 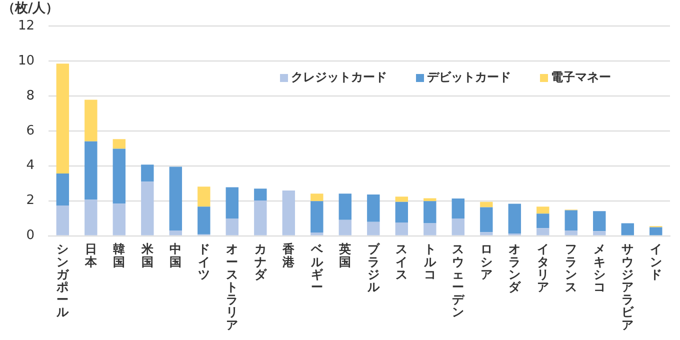 I want to click on x-tick-label: スイス, so click(x=402, y=262).